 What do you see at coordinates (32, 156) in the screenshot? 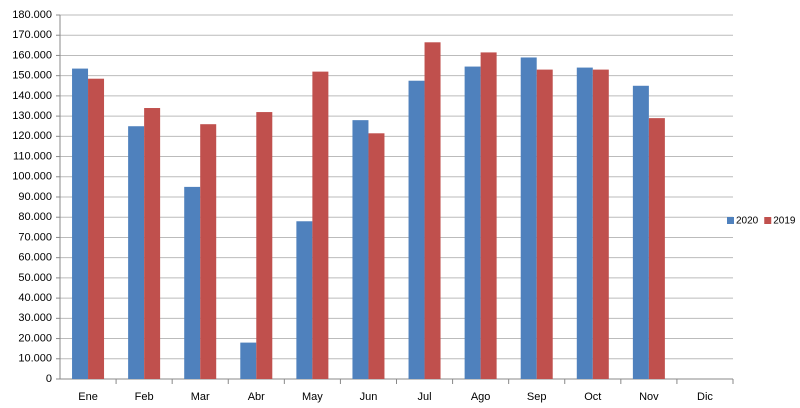
I see `y-tick-label: 110.000` at bounding box center [32, 156].